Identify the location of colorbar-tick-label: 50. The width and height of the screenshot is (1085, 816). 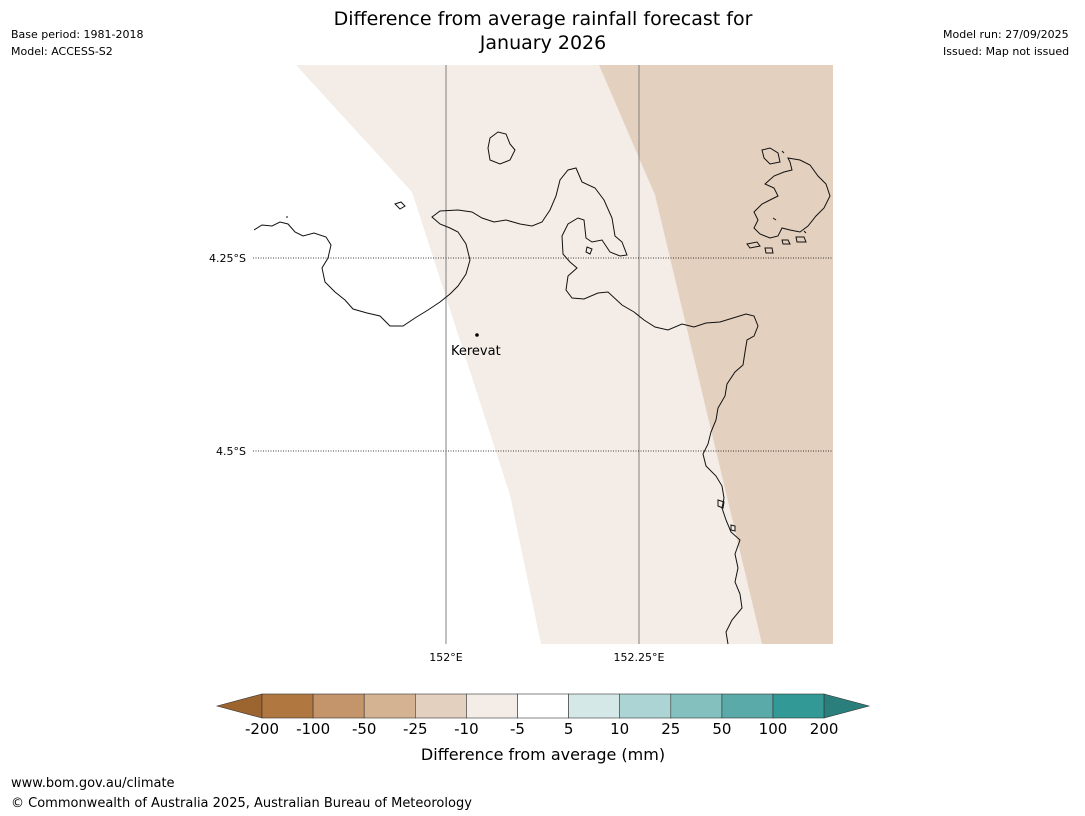
(722, 729).